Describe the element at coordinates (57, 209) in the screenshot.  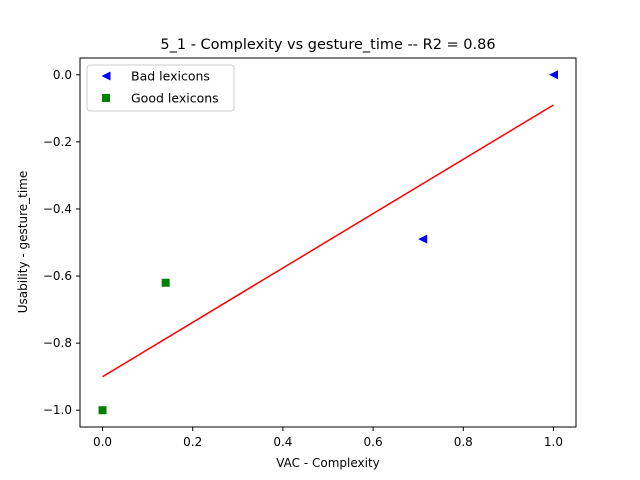
I see `y-tick-label: −0.4` at that location.